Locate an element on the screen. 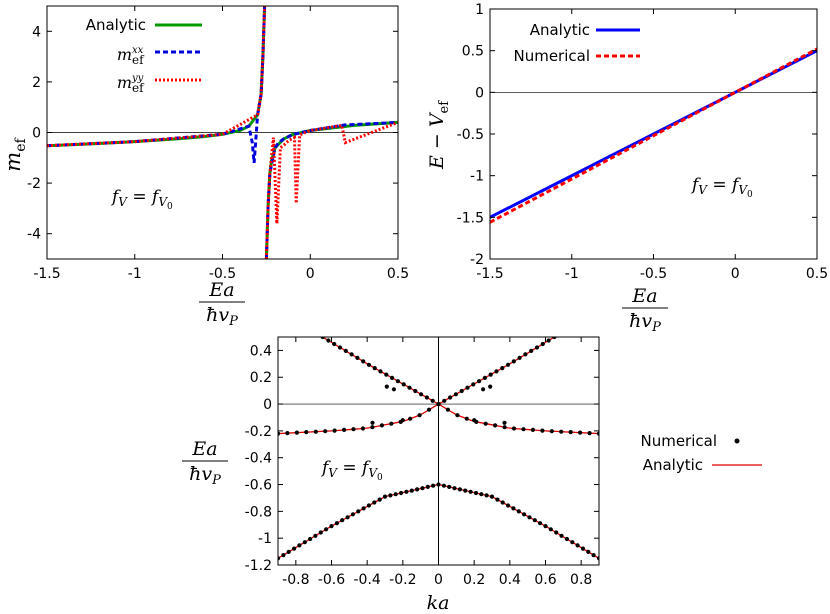  p1-annotation-sub2: V is located at coordinates (163, 202).